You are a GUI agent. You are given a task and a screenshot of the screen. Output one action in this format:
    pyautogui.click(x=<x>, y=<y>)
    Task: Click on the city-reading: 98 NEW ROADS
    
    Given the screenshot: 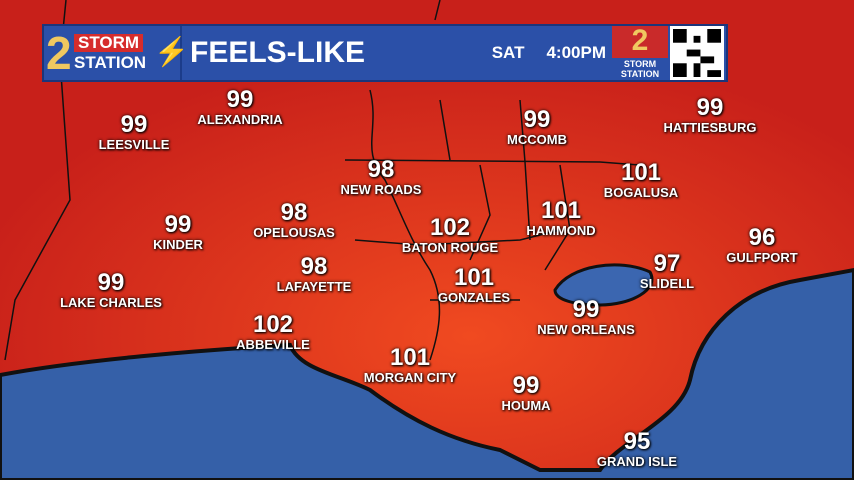 What is the action you would take?
    pyautogui.click(x=381, y=177)
    